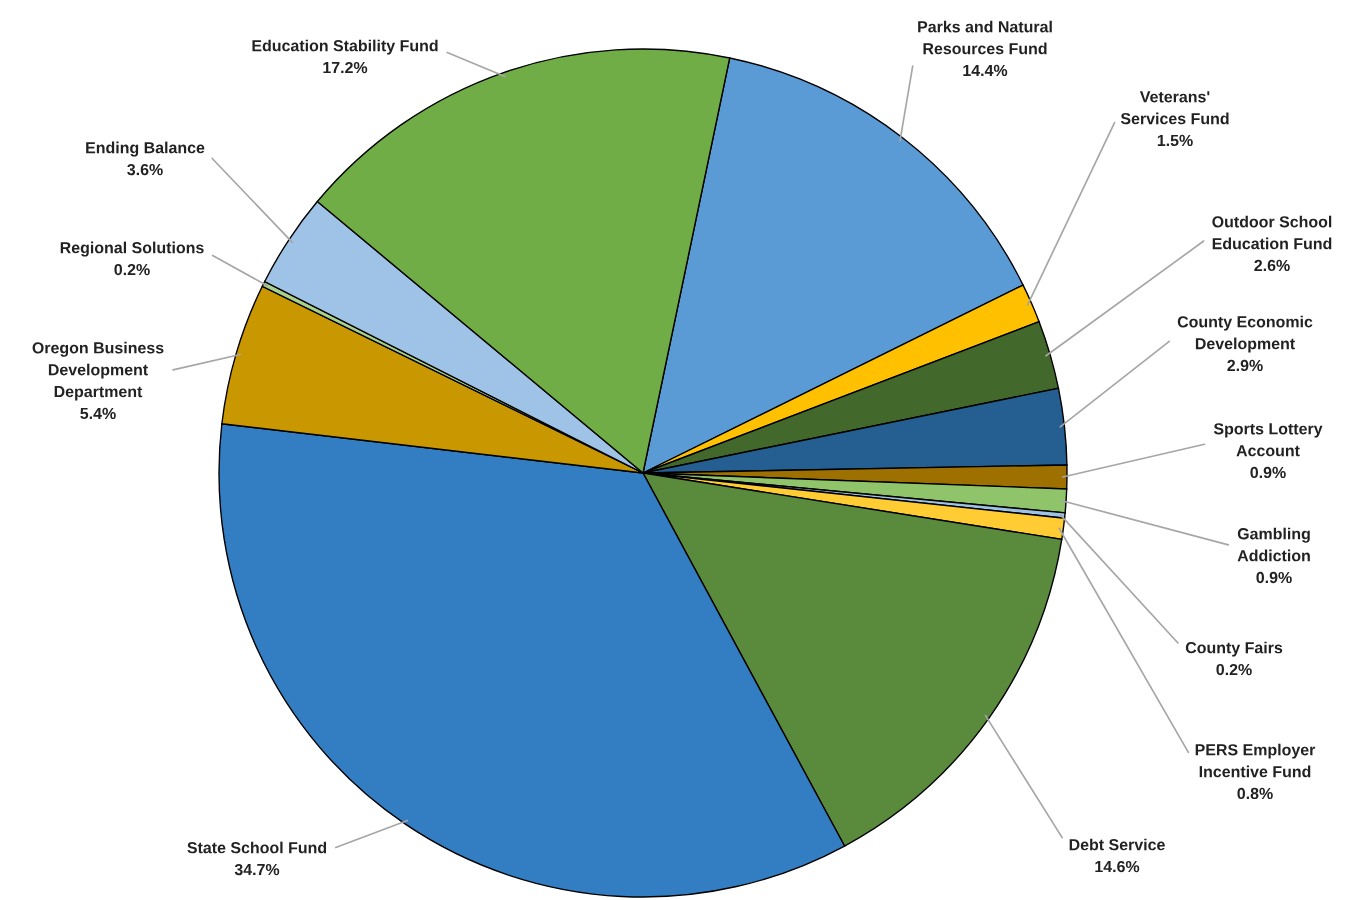 The width and height of the screenshot is (1355, 900). Describe the element at coordinates (985, 37) in the screenshot. I see `slice-label: Parks and Natural Resources Fund` at that location.